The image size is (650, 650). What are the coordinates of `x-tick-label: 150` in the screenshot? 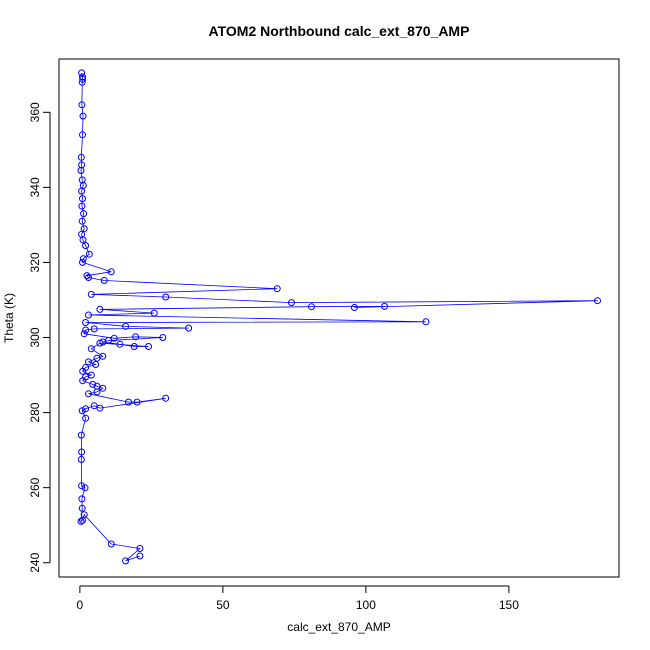 It's located at (509, 605).